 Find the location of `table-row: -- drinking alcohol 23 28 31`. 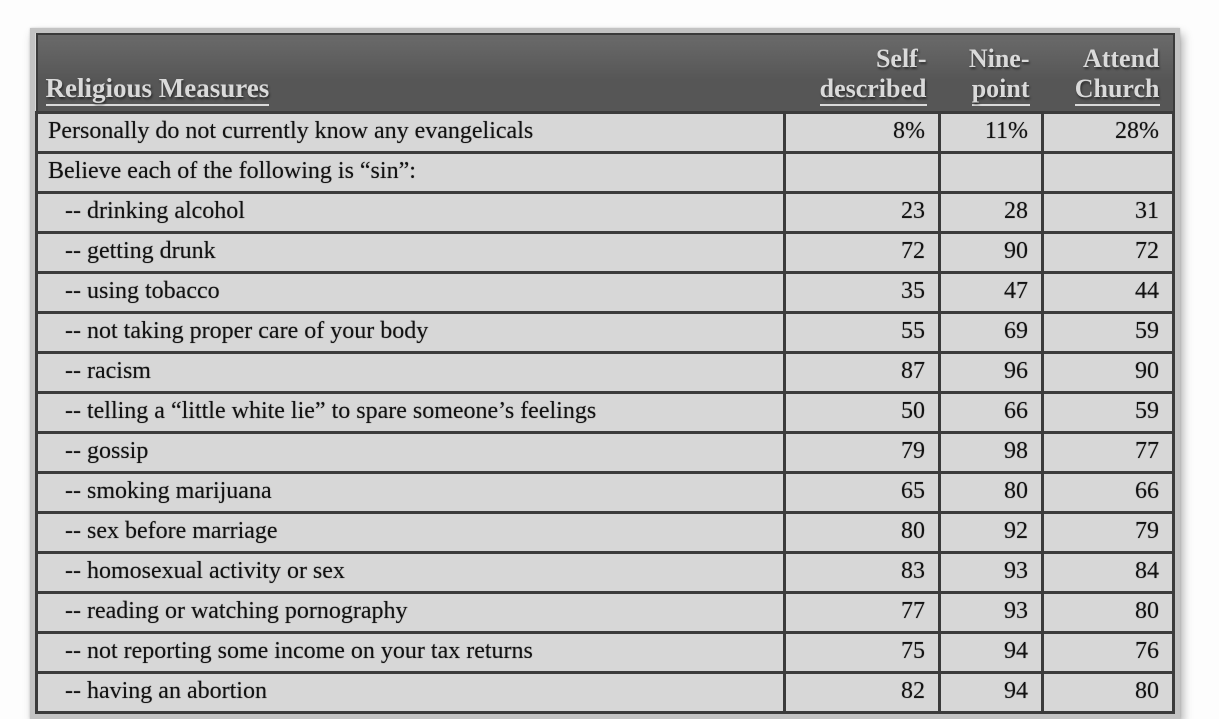

table-row: -- drinking alcohol 23 28 31 is located at coordinates (605, 213).